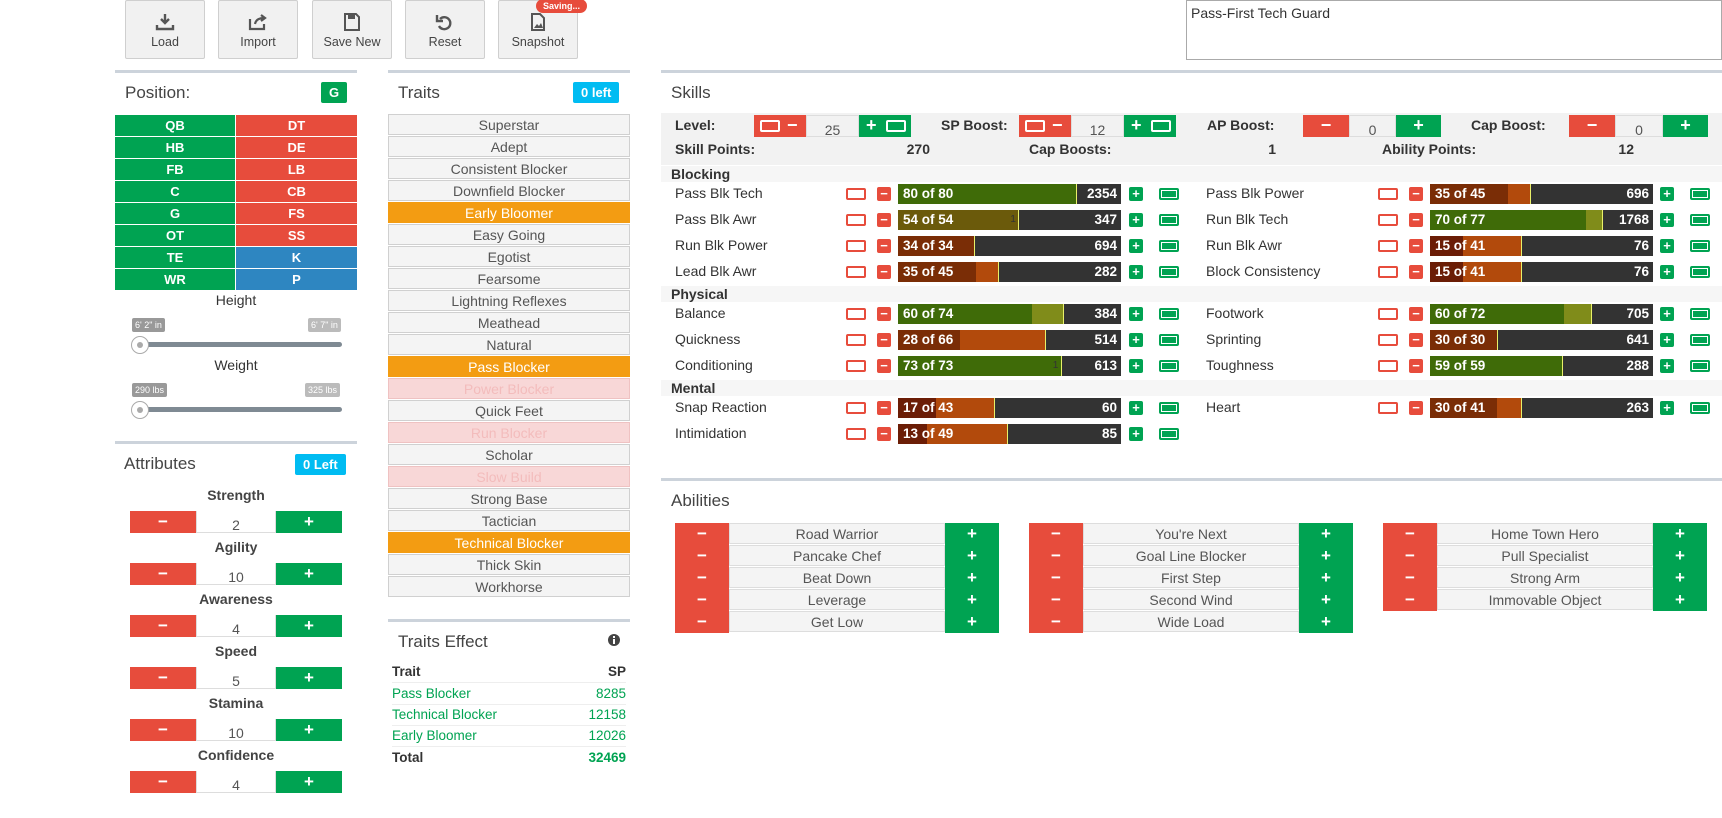 This screenshot has height=818, width=1722. What do you see at coordinates (509, 278) in the screenshot?
I see `trait-fearsome: Fearsome` at bounding box center [509, 278].